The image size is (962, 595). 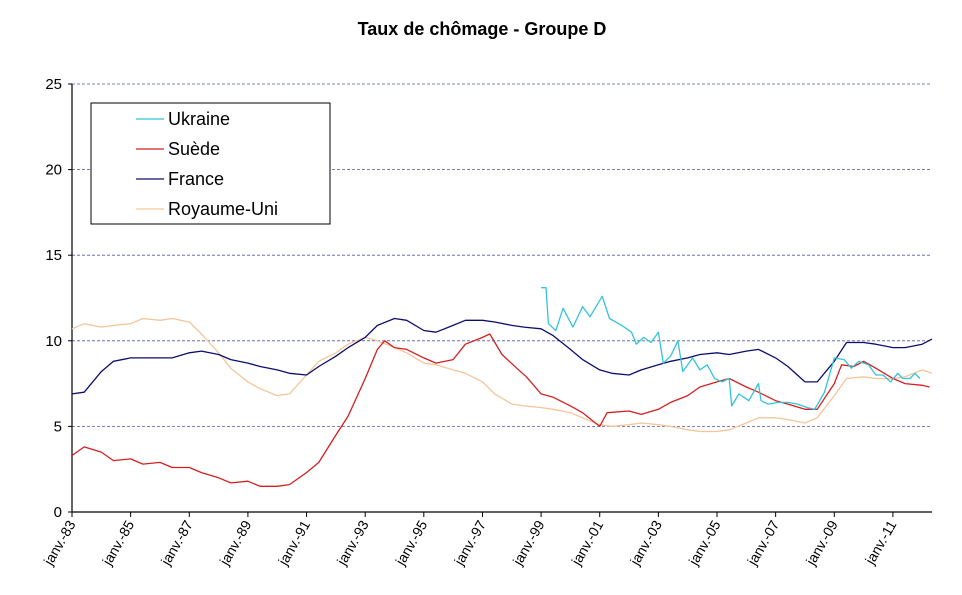 What do you see at coordinates (58, 426) in the screenshot?
I see `y-tick-label: 5` at bounding box center [58, 426].